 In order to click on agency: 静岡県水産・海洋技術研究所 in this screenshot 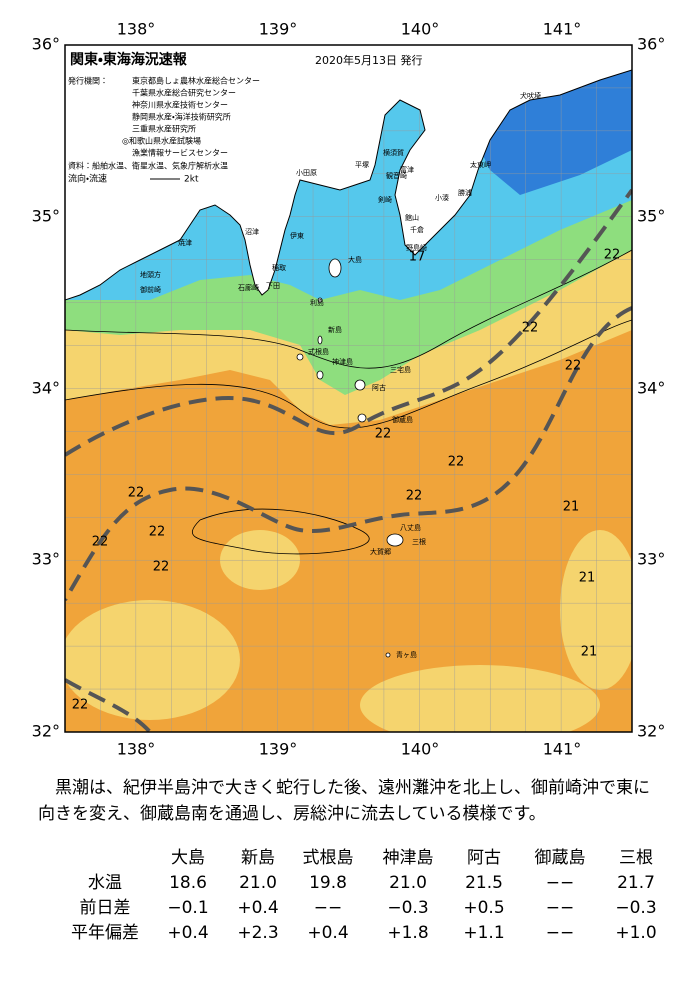, I will do `click(181, 117)`.